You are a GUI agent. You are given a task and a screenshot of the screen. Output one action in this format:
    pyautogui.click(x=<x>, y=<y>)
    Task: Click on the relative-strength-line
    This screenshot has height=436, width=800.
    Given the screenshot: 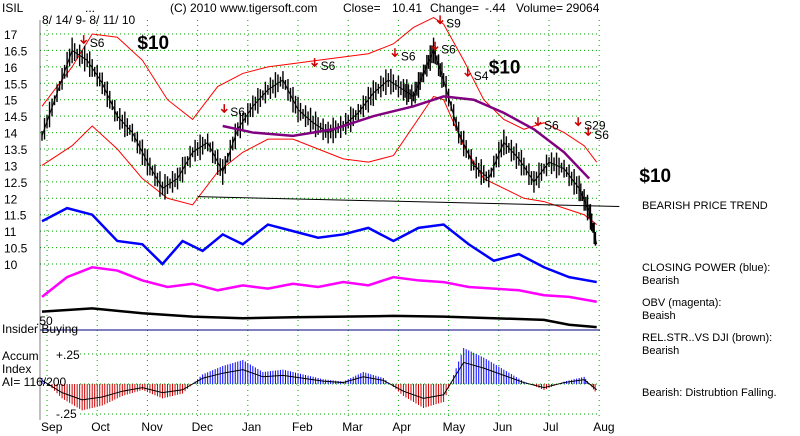 What is the action you would take?
    pyautogui.click(x=319, y=318)
    